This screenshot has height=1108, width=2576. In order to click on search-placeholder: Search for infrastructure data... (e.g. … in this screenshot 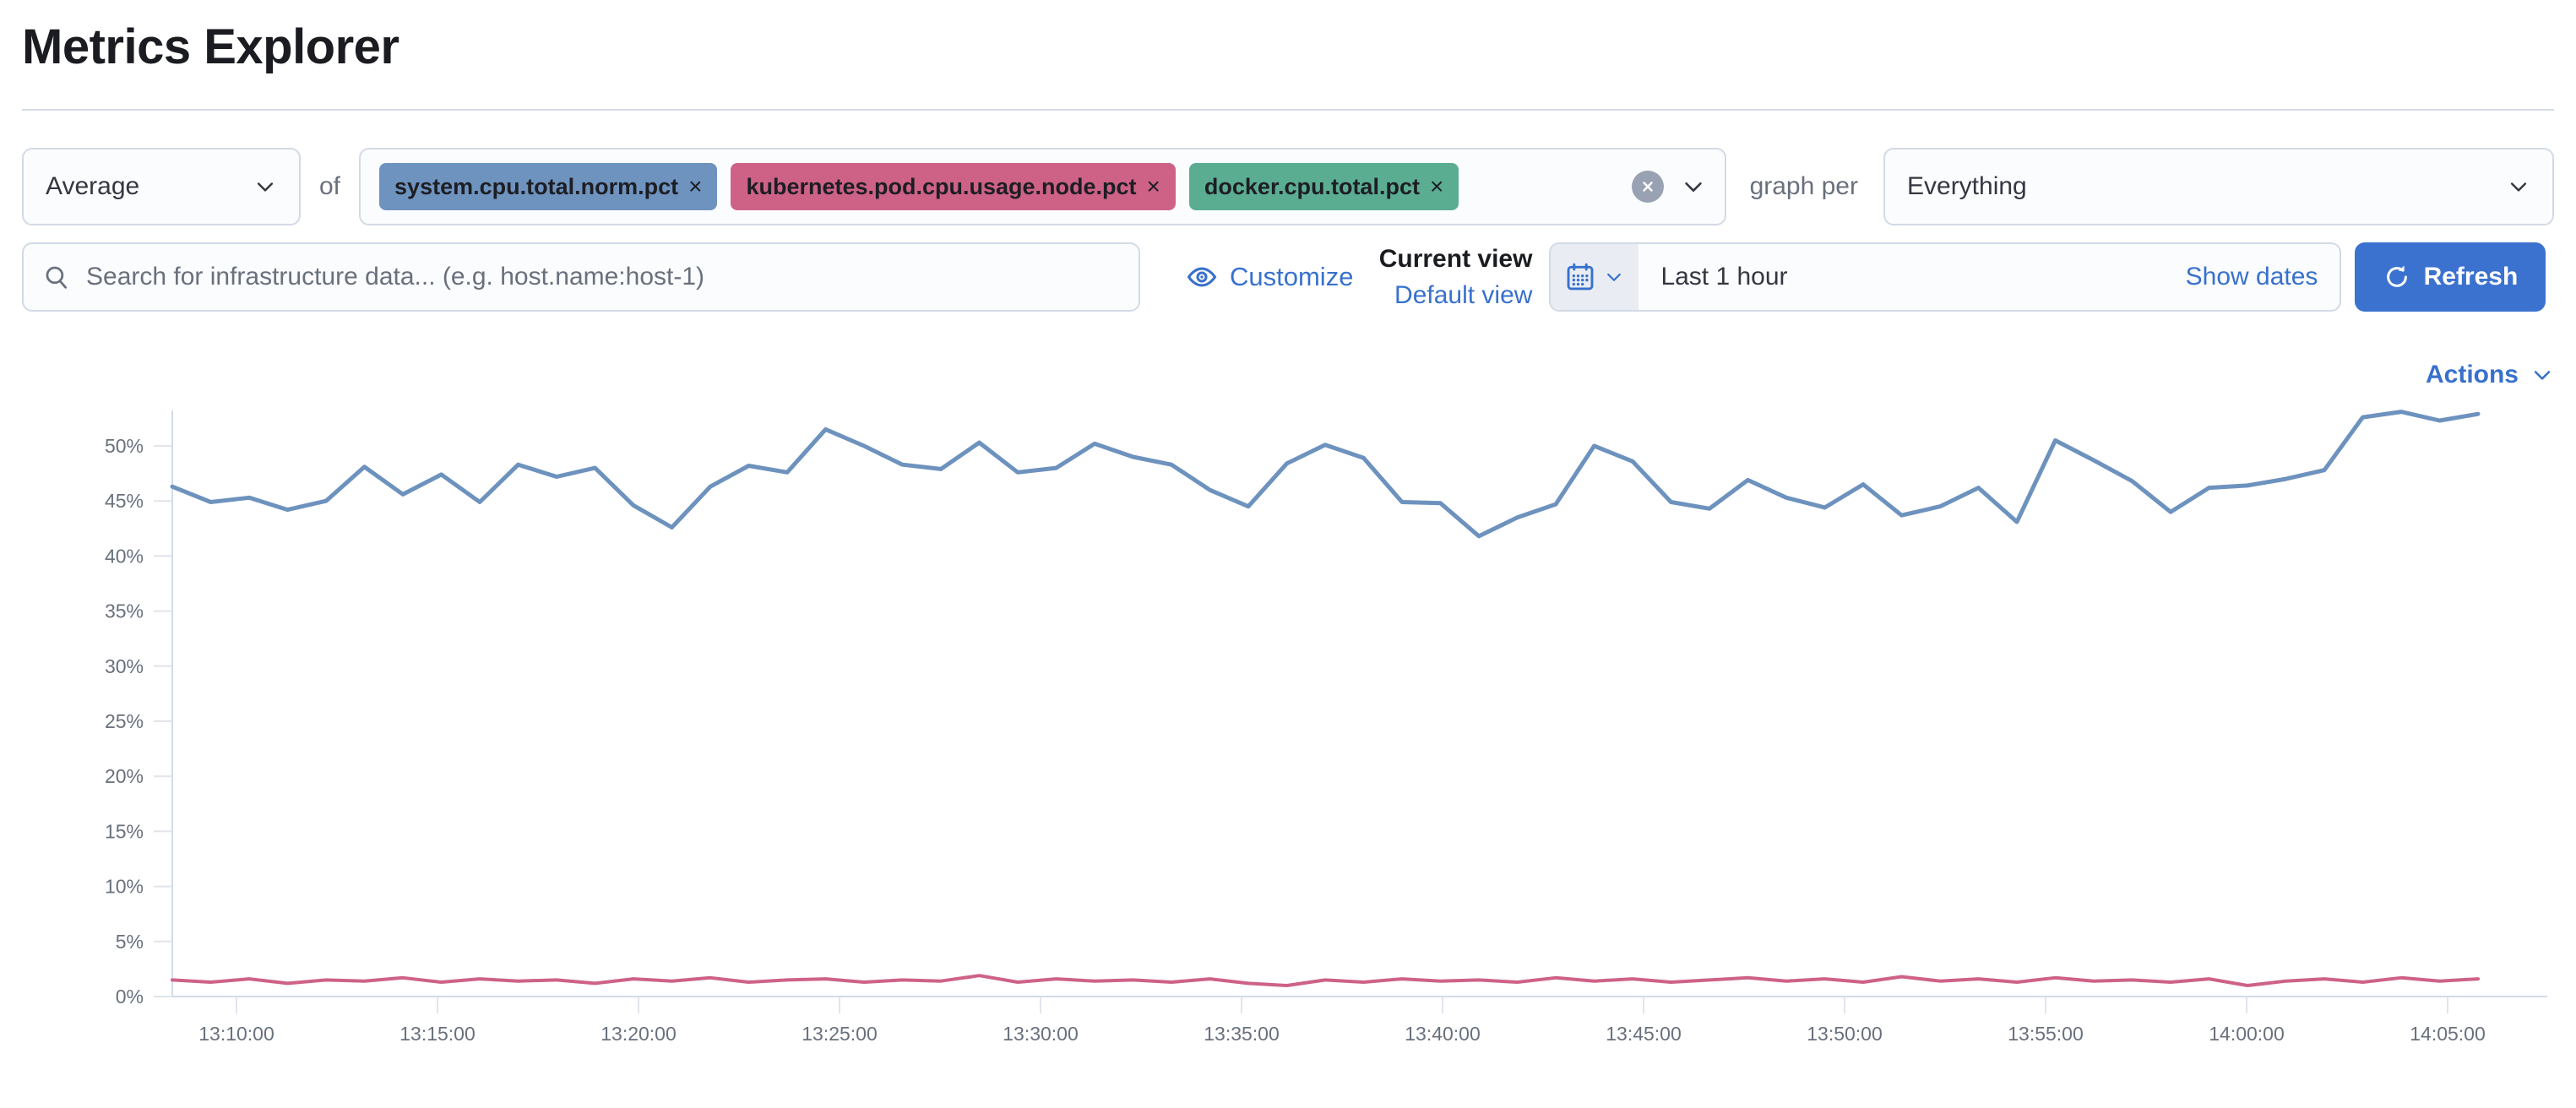, I will do `click(395, 277)`.